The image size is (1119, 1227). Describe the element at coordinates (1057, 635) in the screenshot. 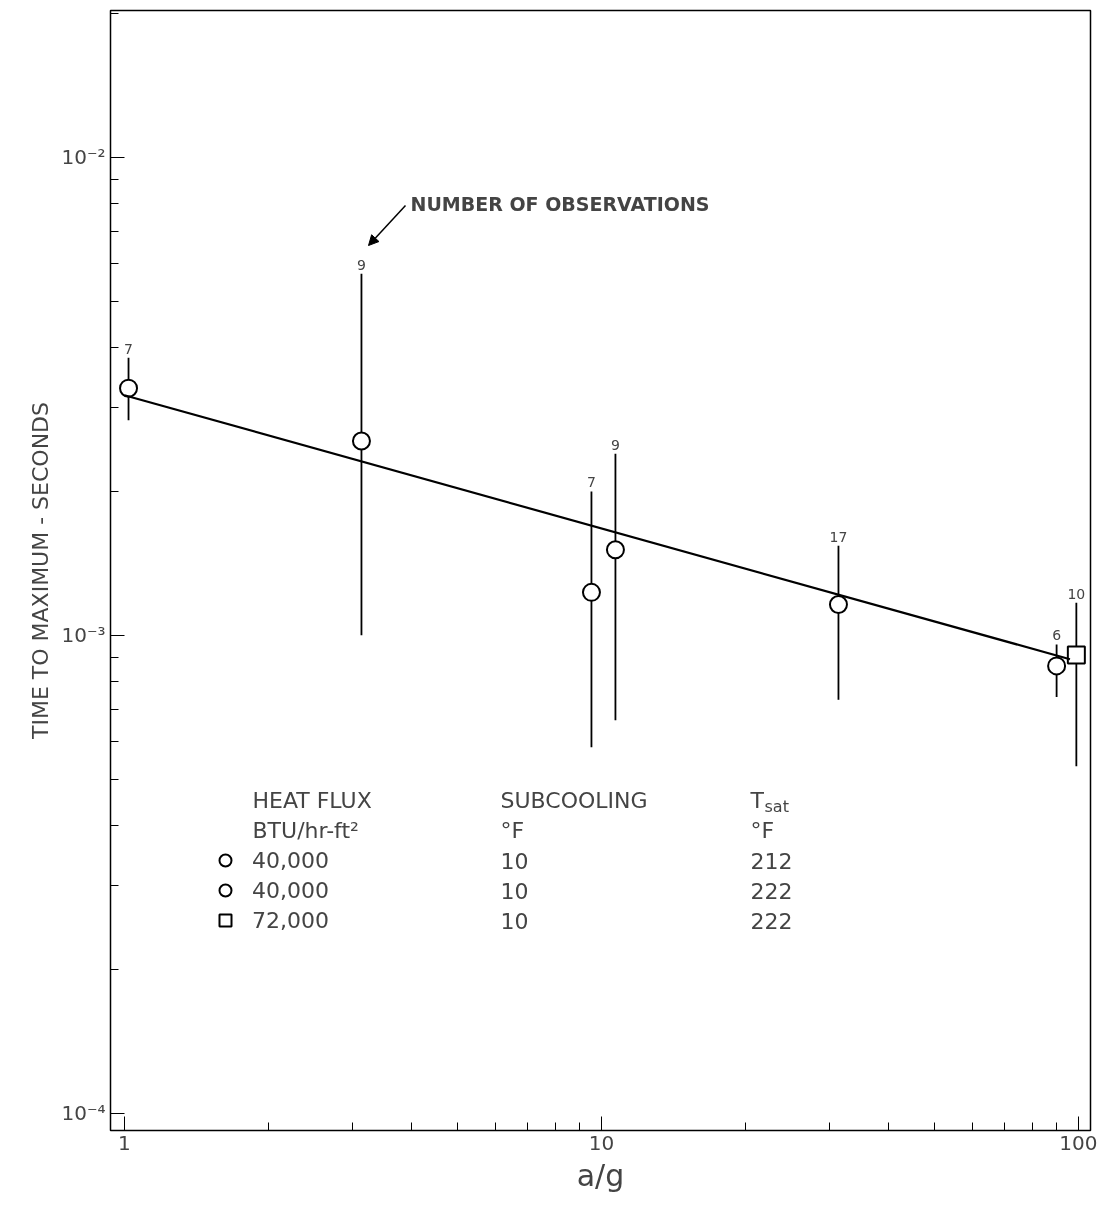

I see `annotation: 6` at that location.